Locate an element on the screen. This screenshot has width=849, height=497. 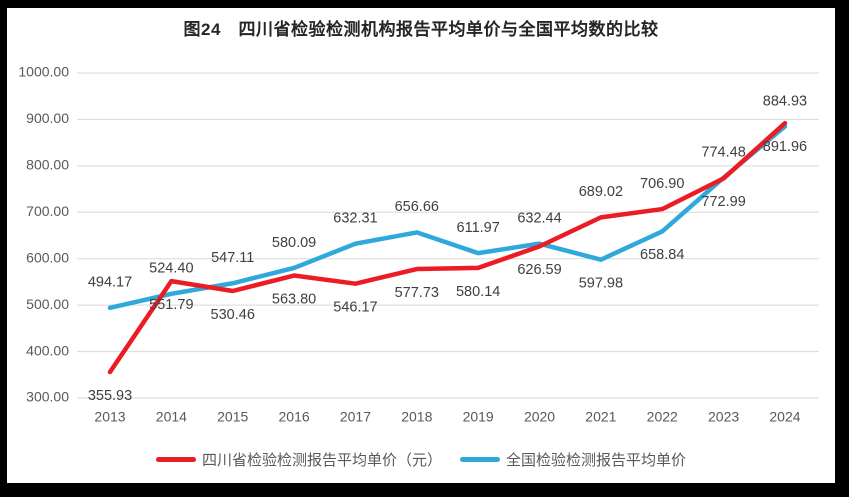
national-data-label-2017: 632.31 is located at coordinates (355, 219).